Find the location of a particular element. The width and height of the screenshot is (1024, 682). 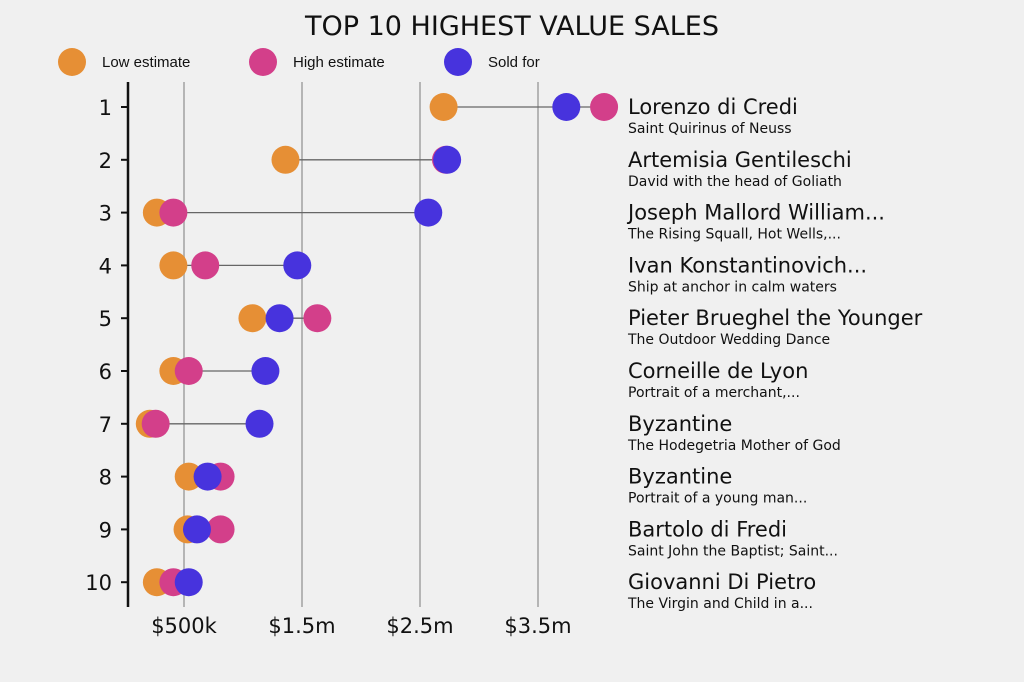

work-label: Ship at anchor in calm waters is located at coordinates (732, 287).